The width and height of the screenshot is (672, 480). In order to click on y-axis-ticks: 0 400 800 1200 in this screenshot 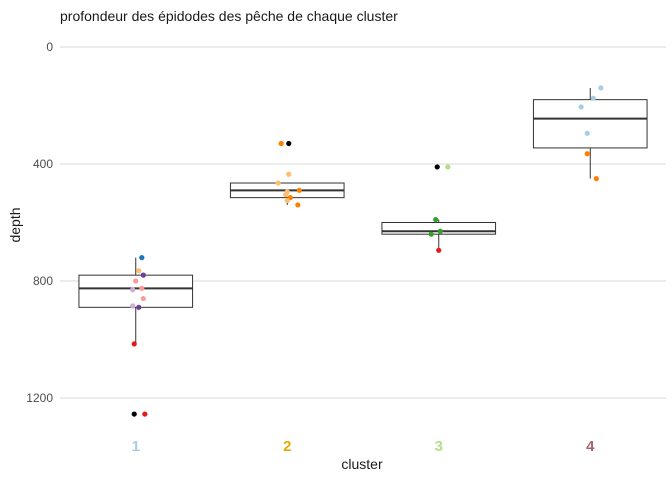, I will do `click(39, 222)`.